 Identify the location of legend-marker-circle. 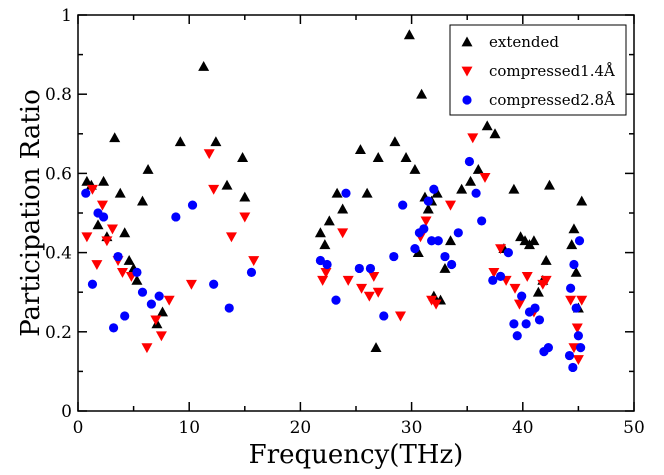
(467, 100).